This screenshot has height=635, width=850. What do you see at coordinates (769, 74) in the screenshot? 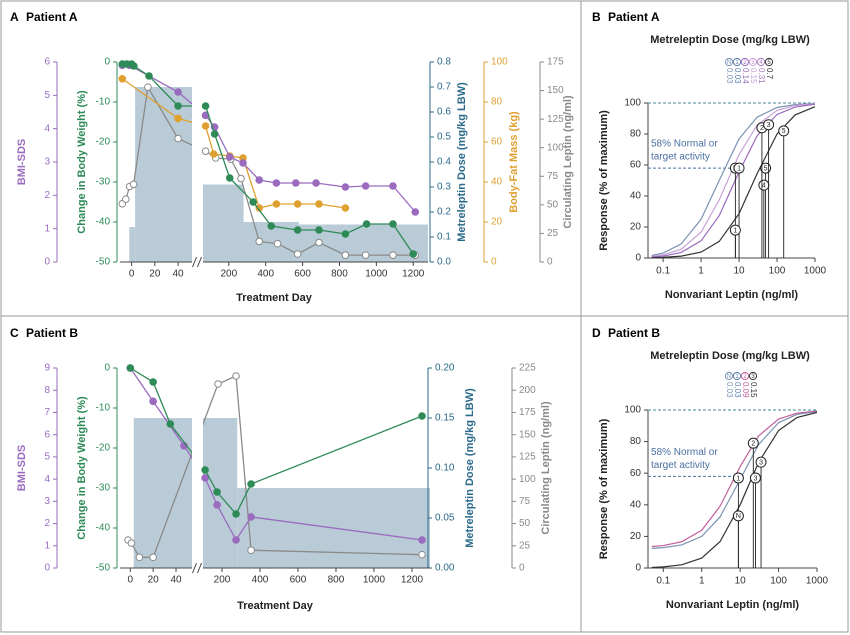
I see `dose-label: 0.7` at bounding box center [769, 74].